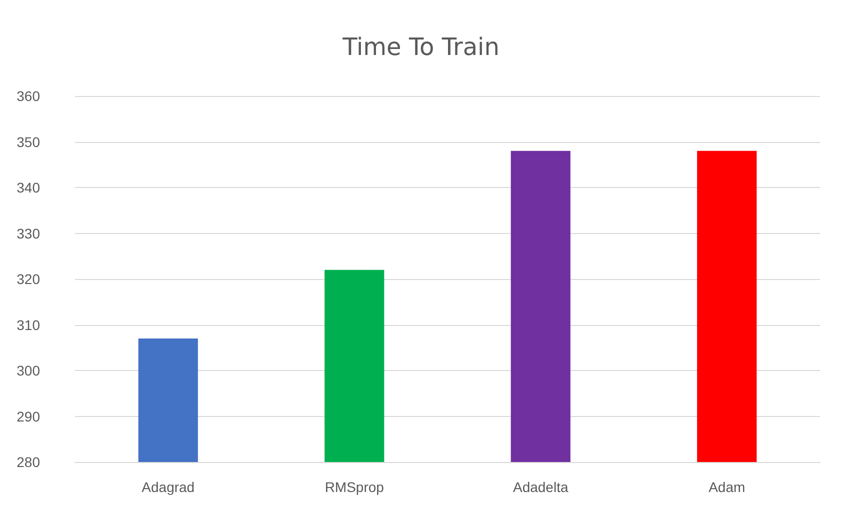 This screenshot has height=510, width=842. I want to click on y-tick-label: 340, so click(28, 188).